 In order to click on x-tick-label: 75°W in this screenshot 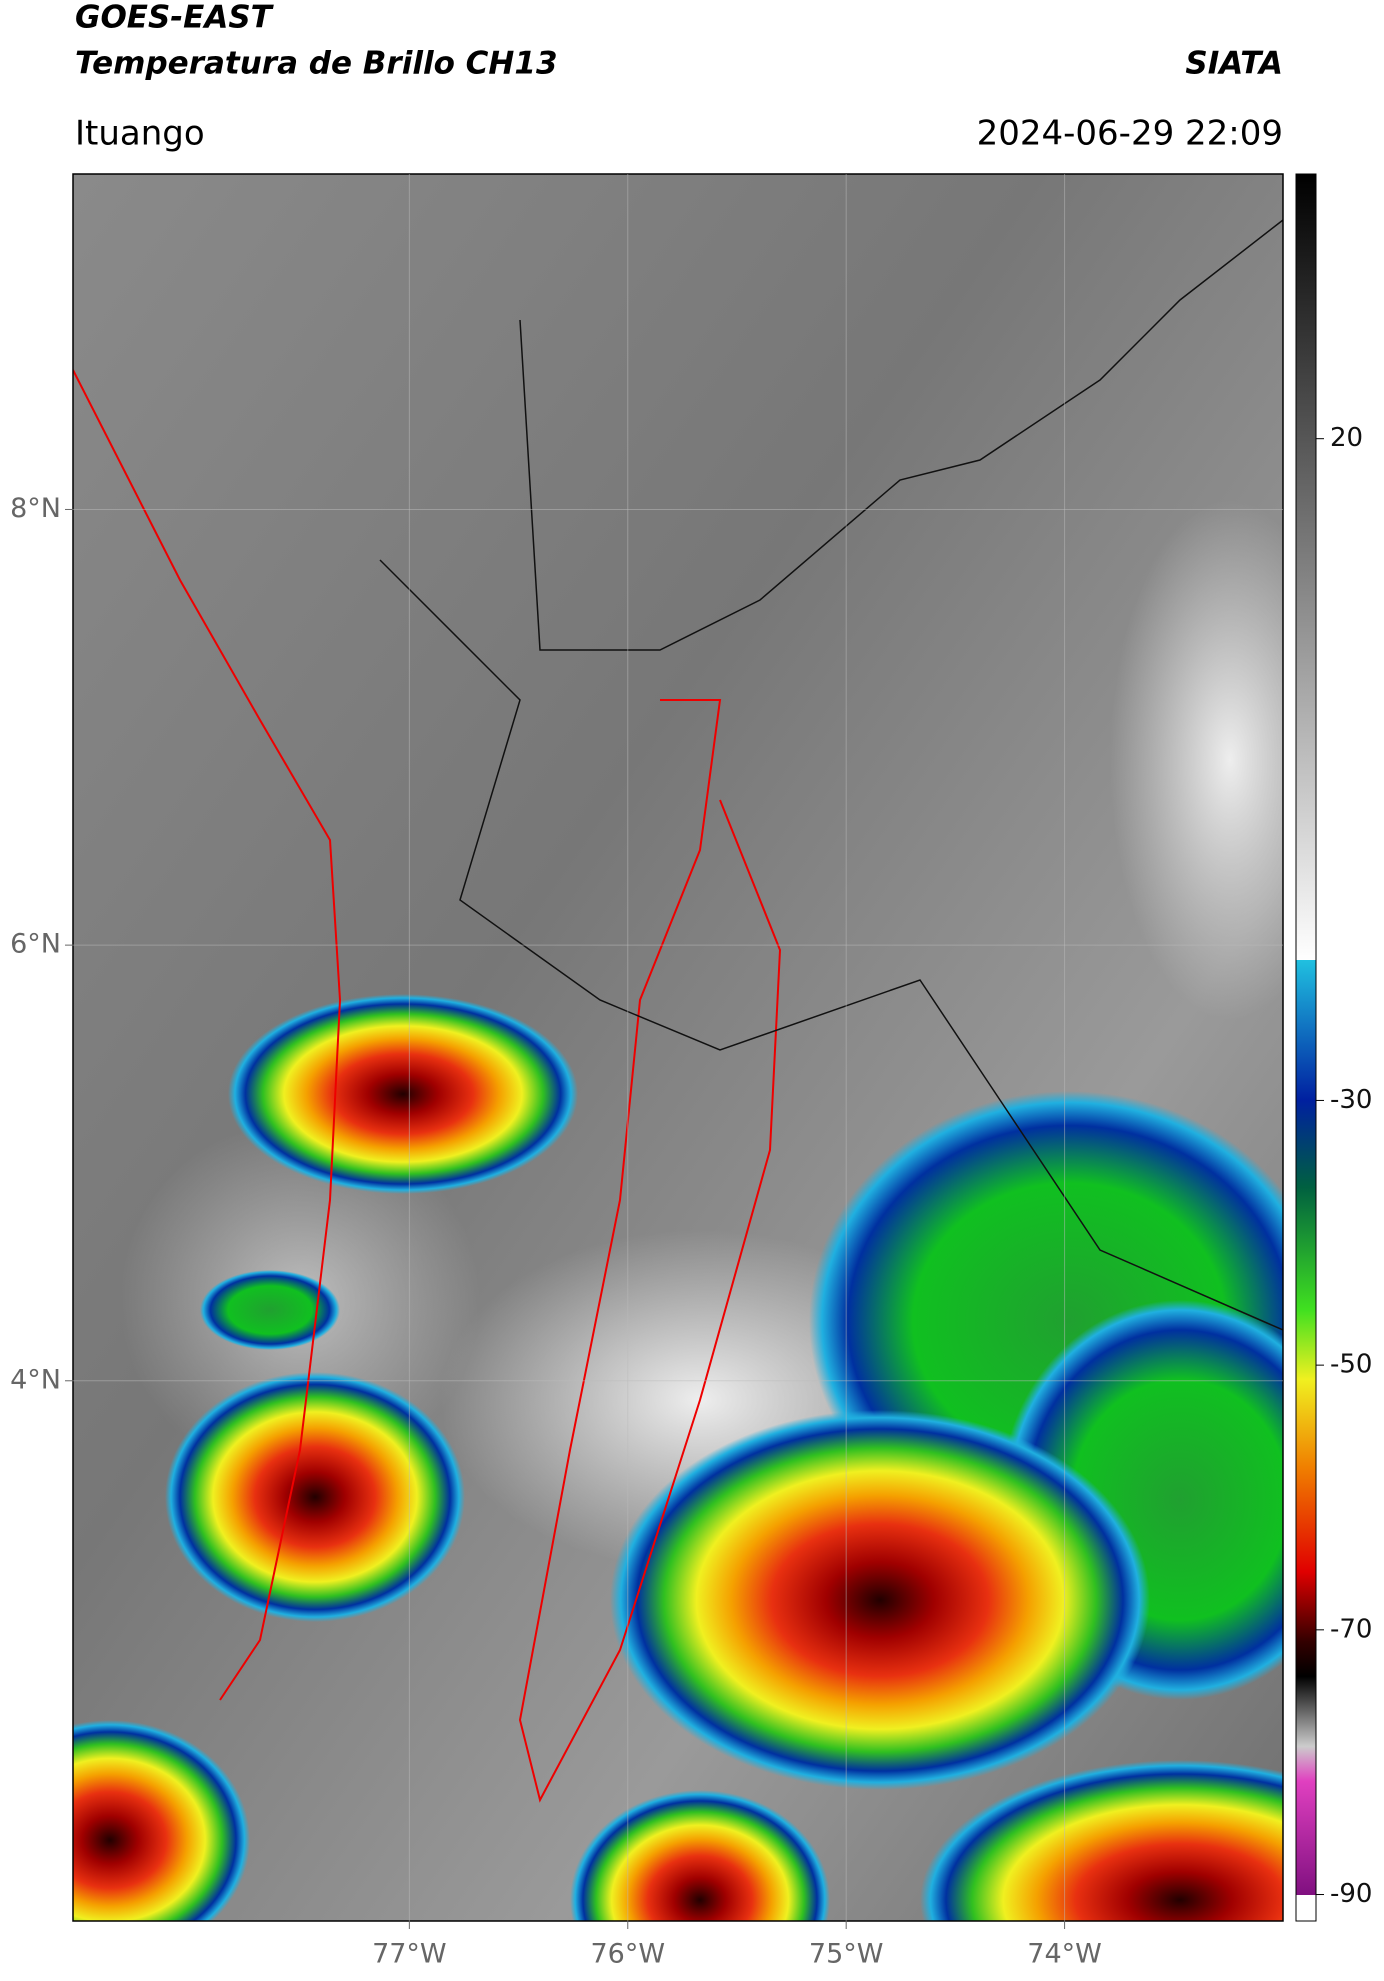, I will do `click(846, 1954)`.